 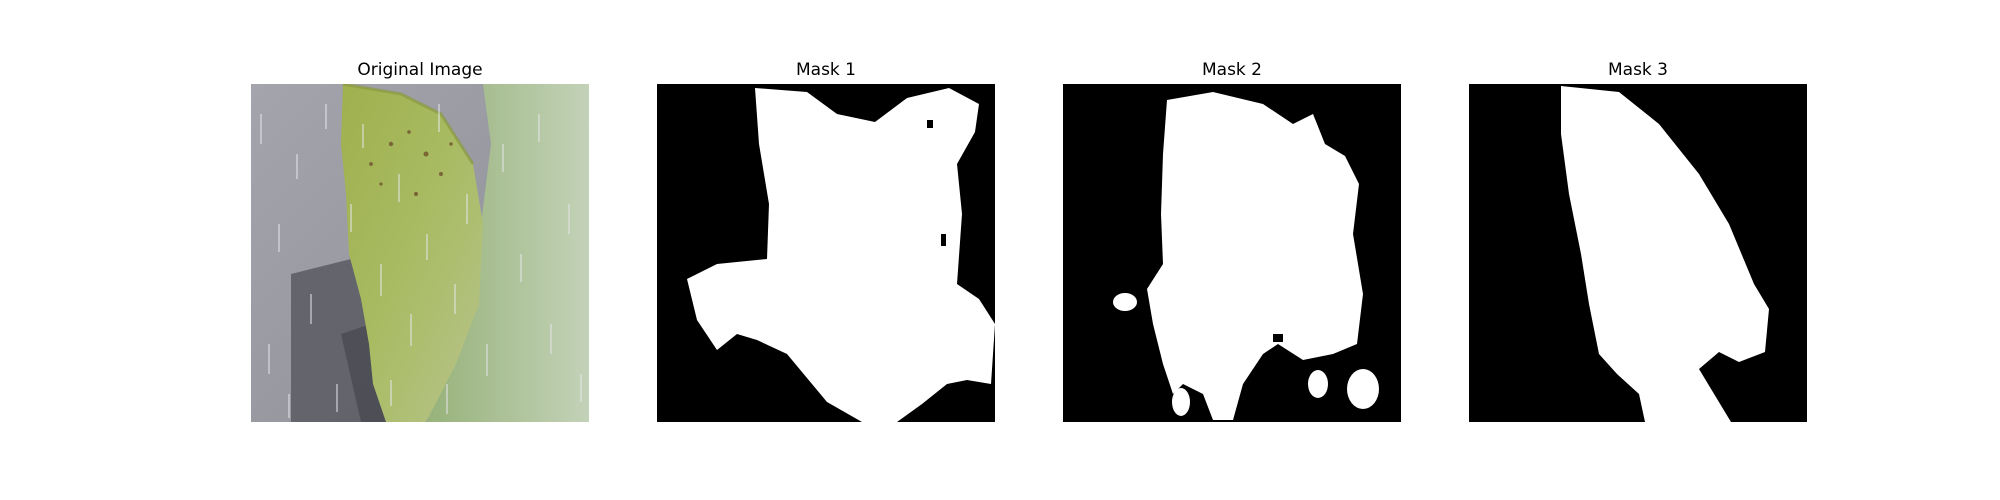 I want to click on panel-mask-1: Mask 1, so click(x=826, y=240).